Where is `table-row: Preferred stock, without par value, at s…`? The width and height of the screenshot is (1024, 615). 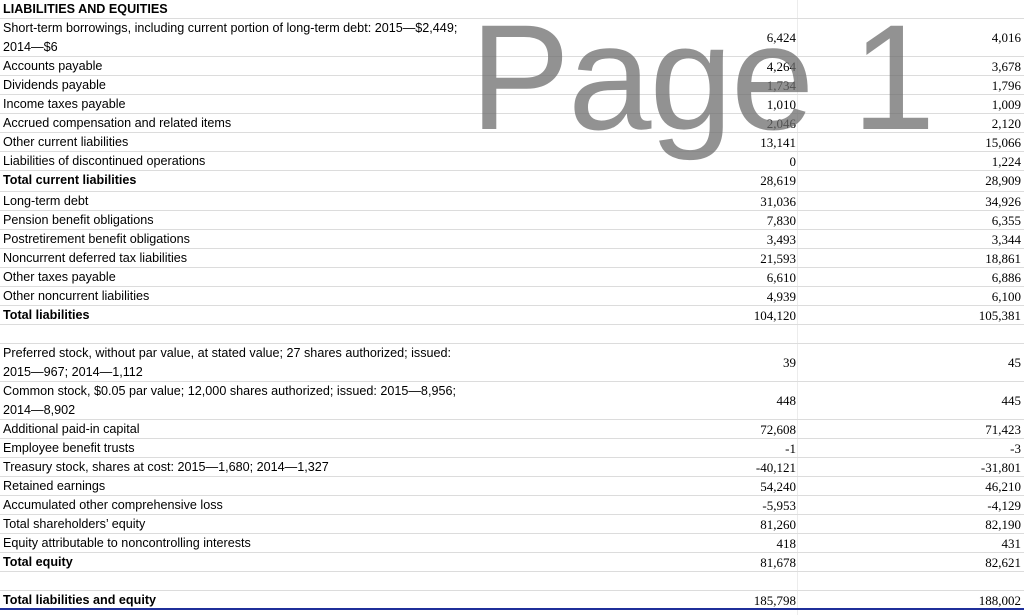 table-row: Preferred stock, without par value, at s… is located at coordinates (512, 363).